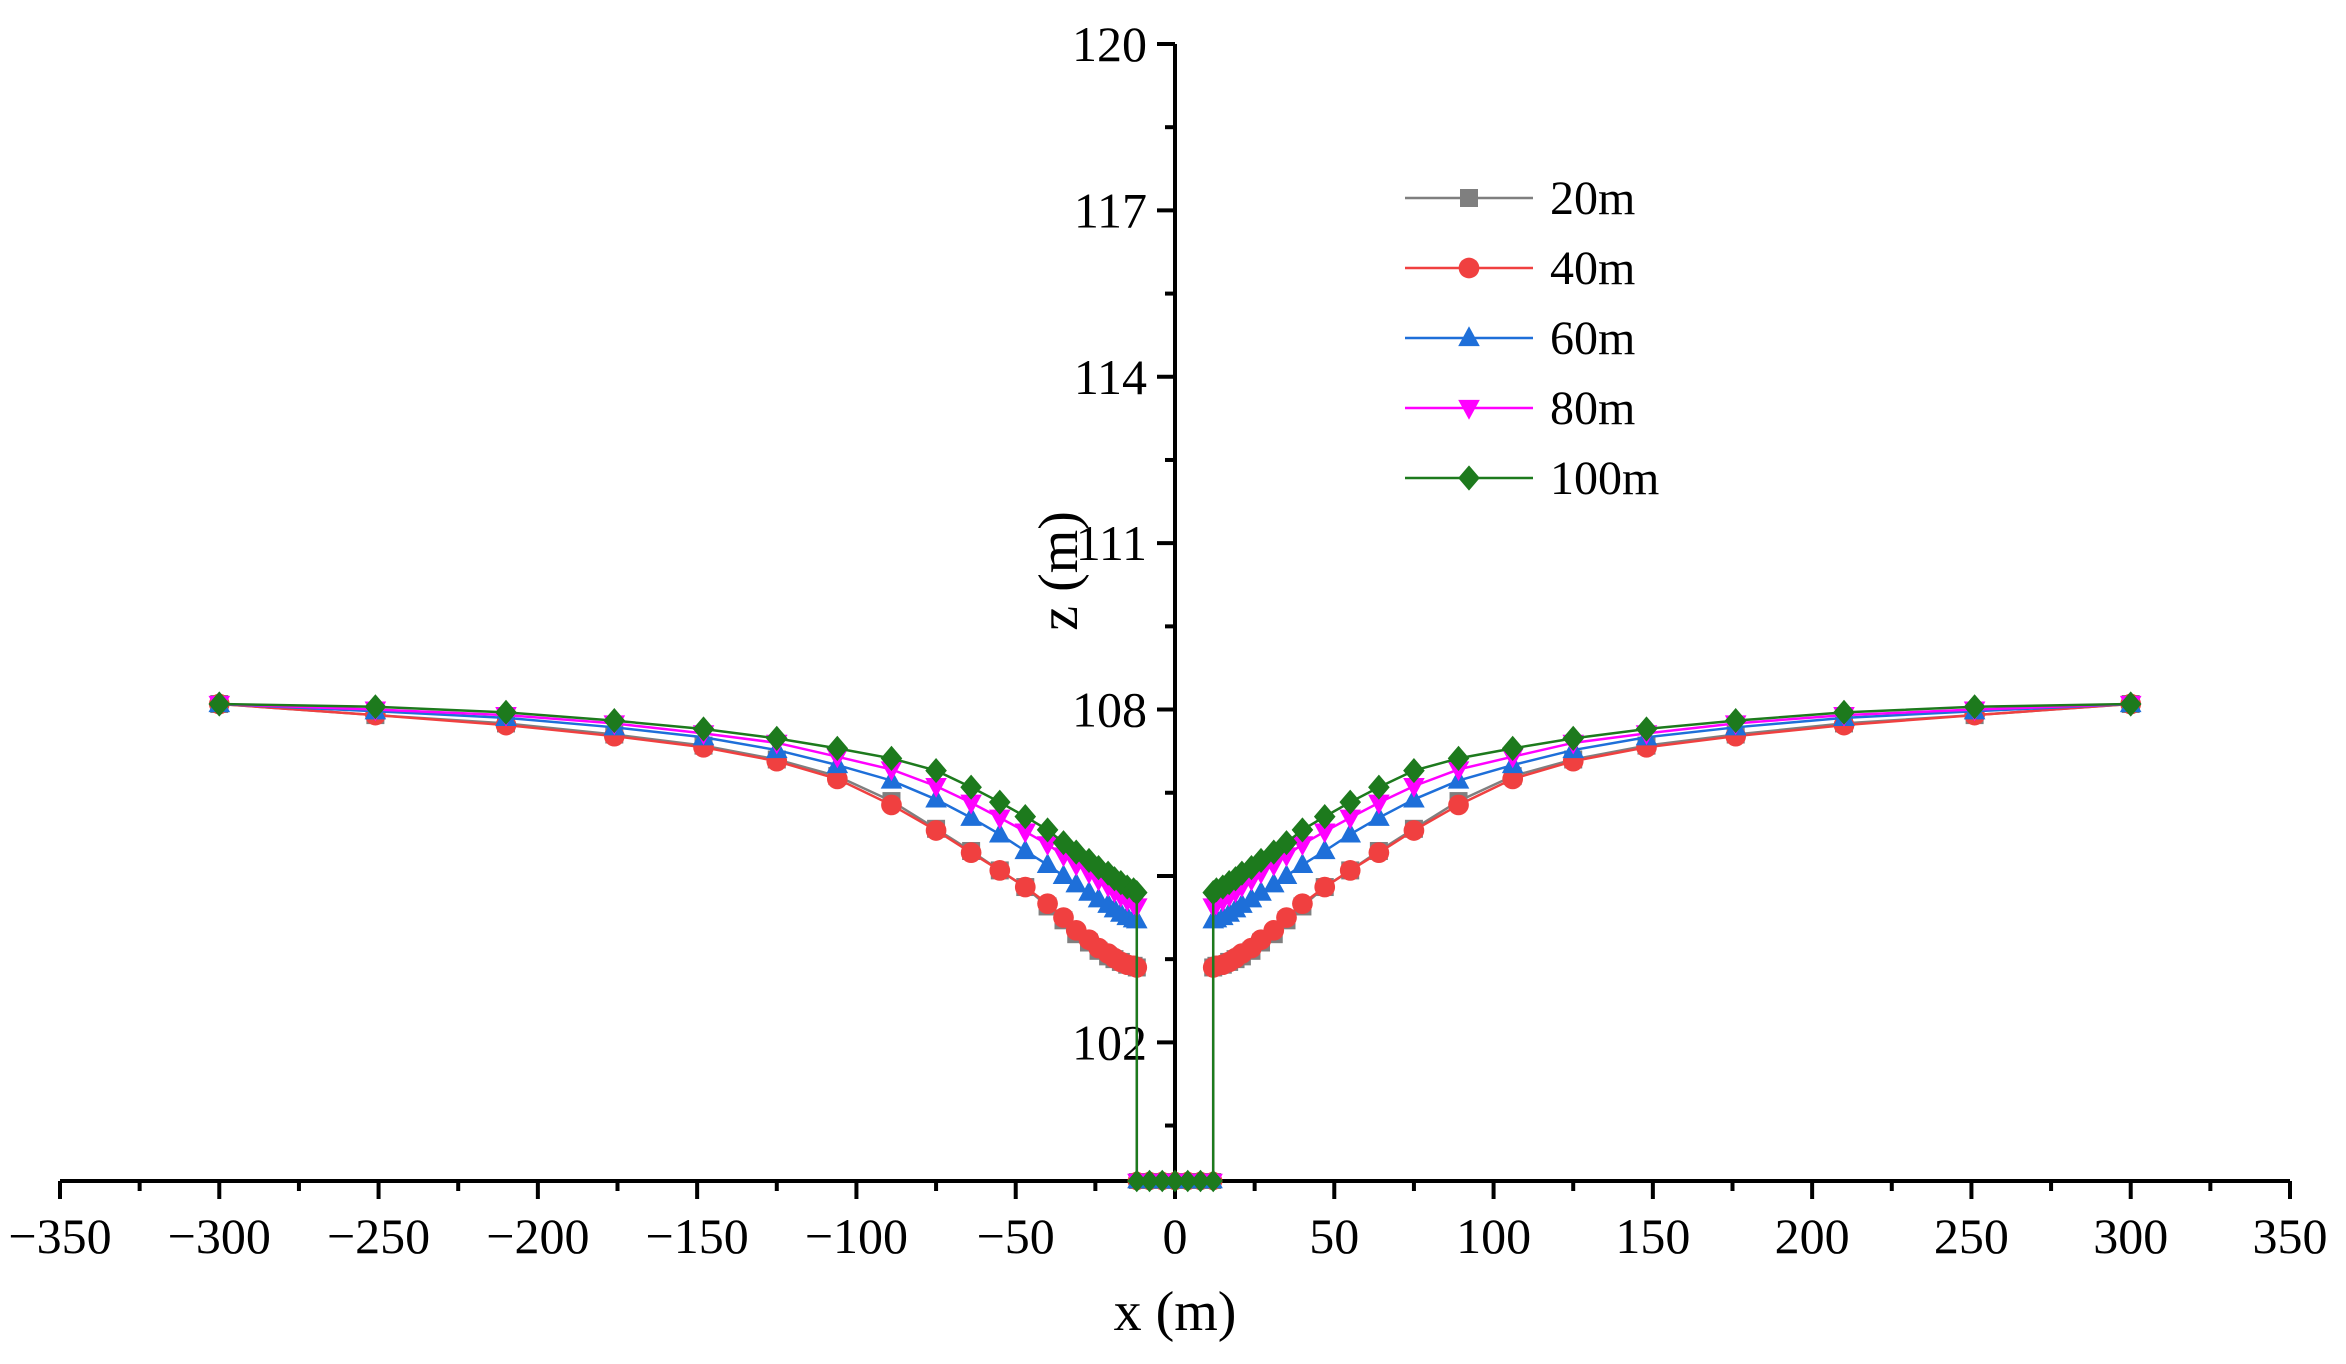  What do you see at coordinates (2130, 1236) in the screenshot?
I see `x-tick-label: 300` at bounding box center [2130, 1236].